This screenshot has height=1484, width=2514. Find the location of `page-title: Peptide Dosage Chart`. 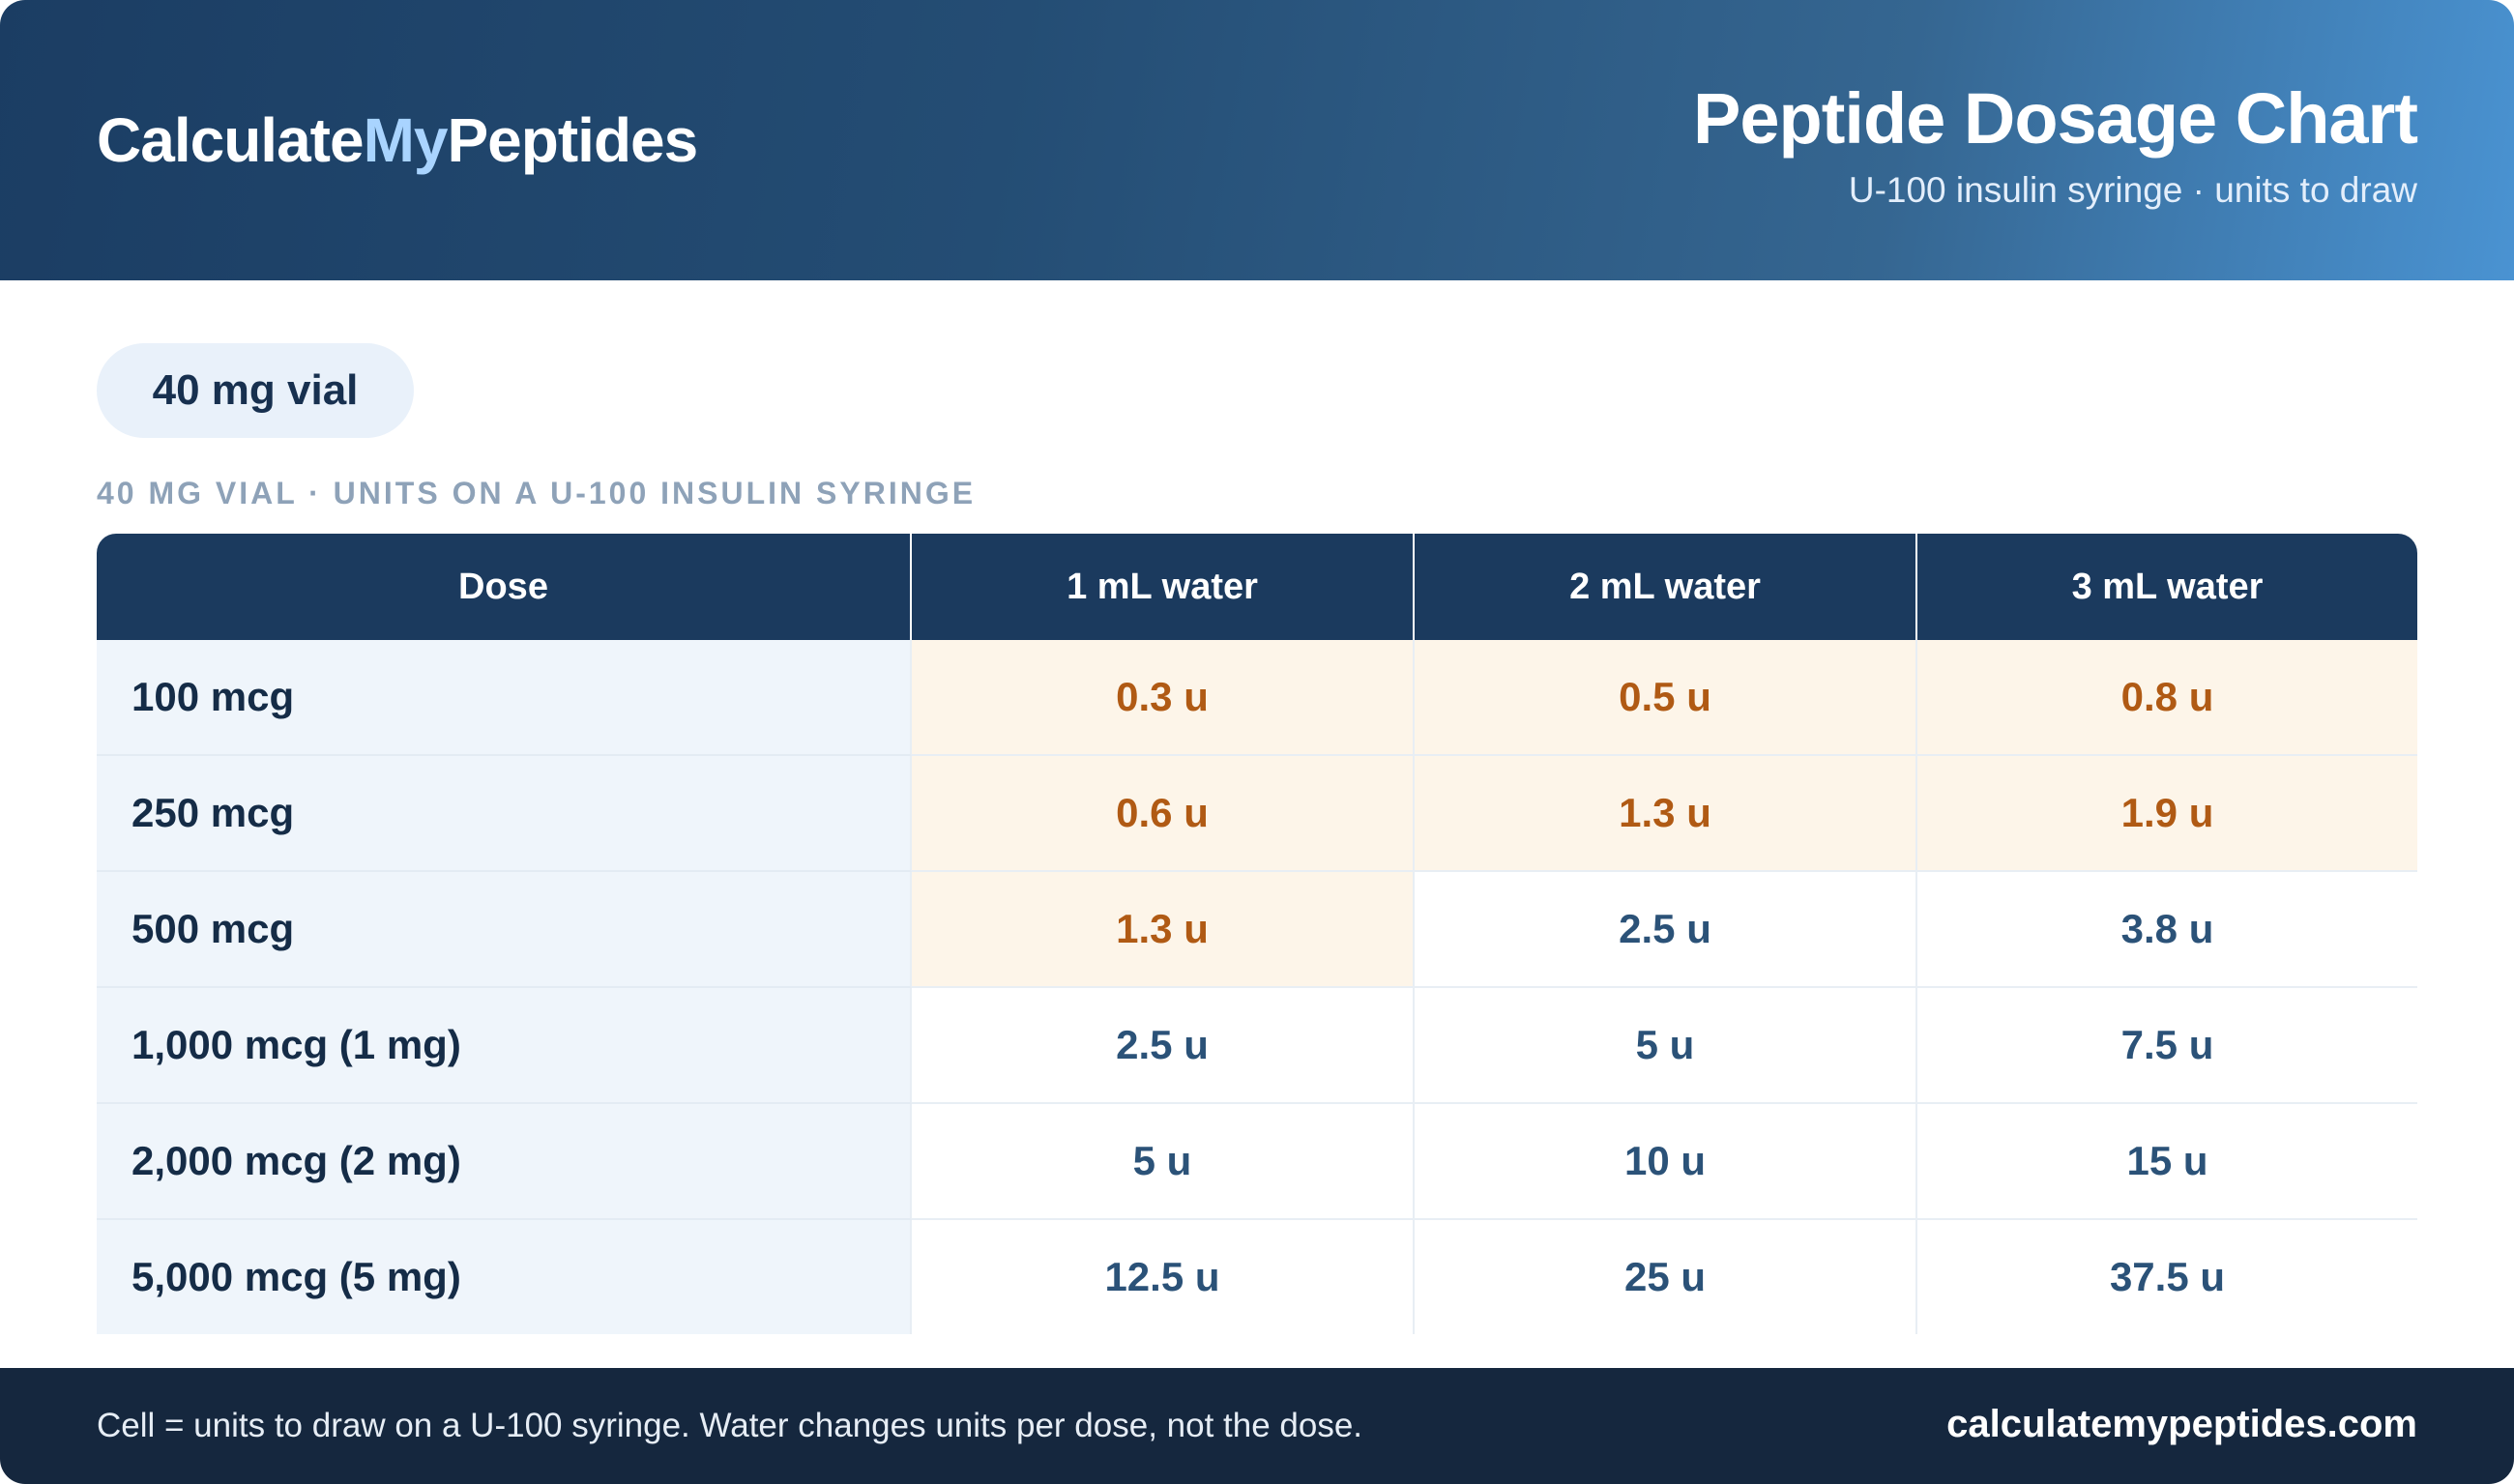

page-title: Peptide Dosage Chart is located at coordinates (2055, 119).